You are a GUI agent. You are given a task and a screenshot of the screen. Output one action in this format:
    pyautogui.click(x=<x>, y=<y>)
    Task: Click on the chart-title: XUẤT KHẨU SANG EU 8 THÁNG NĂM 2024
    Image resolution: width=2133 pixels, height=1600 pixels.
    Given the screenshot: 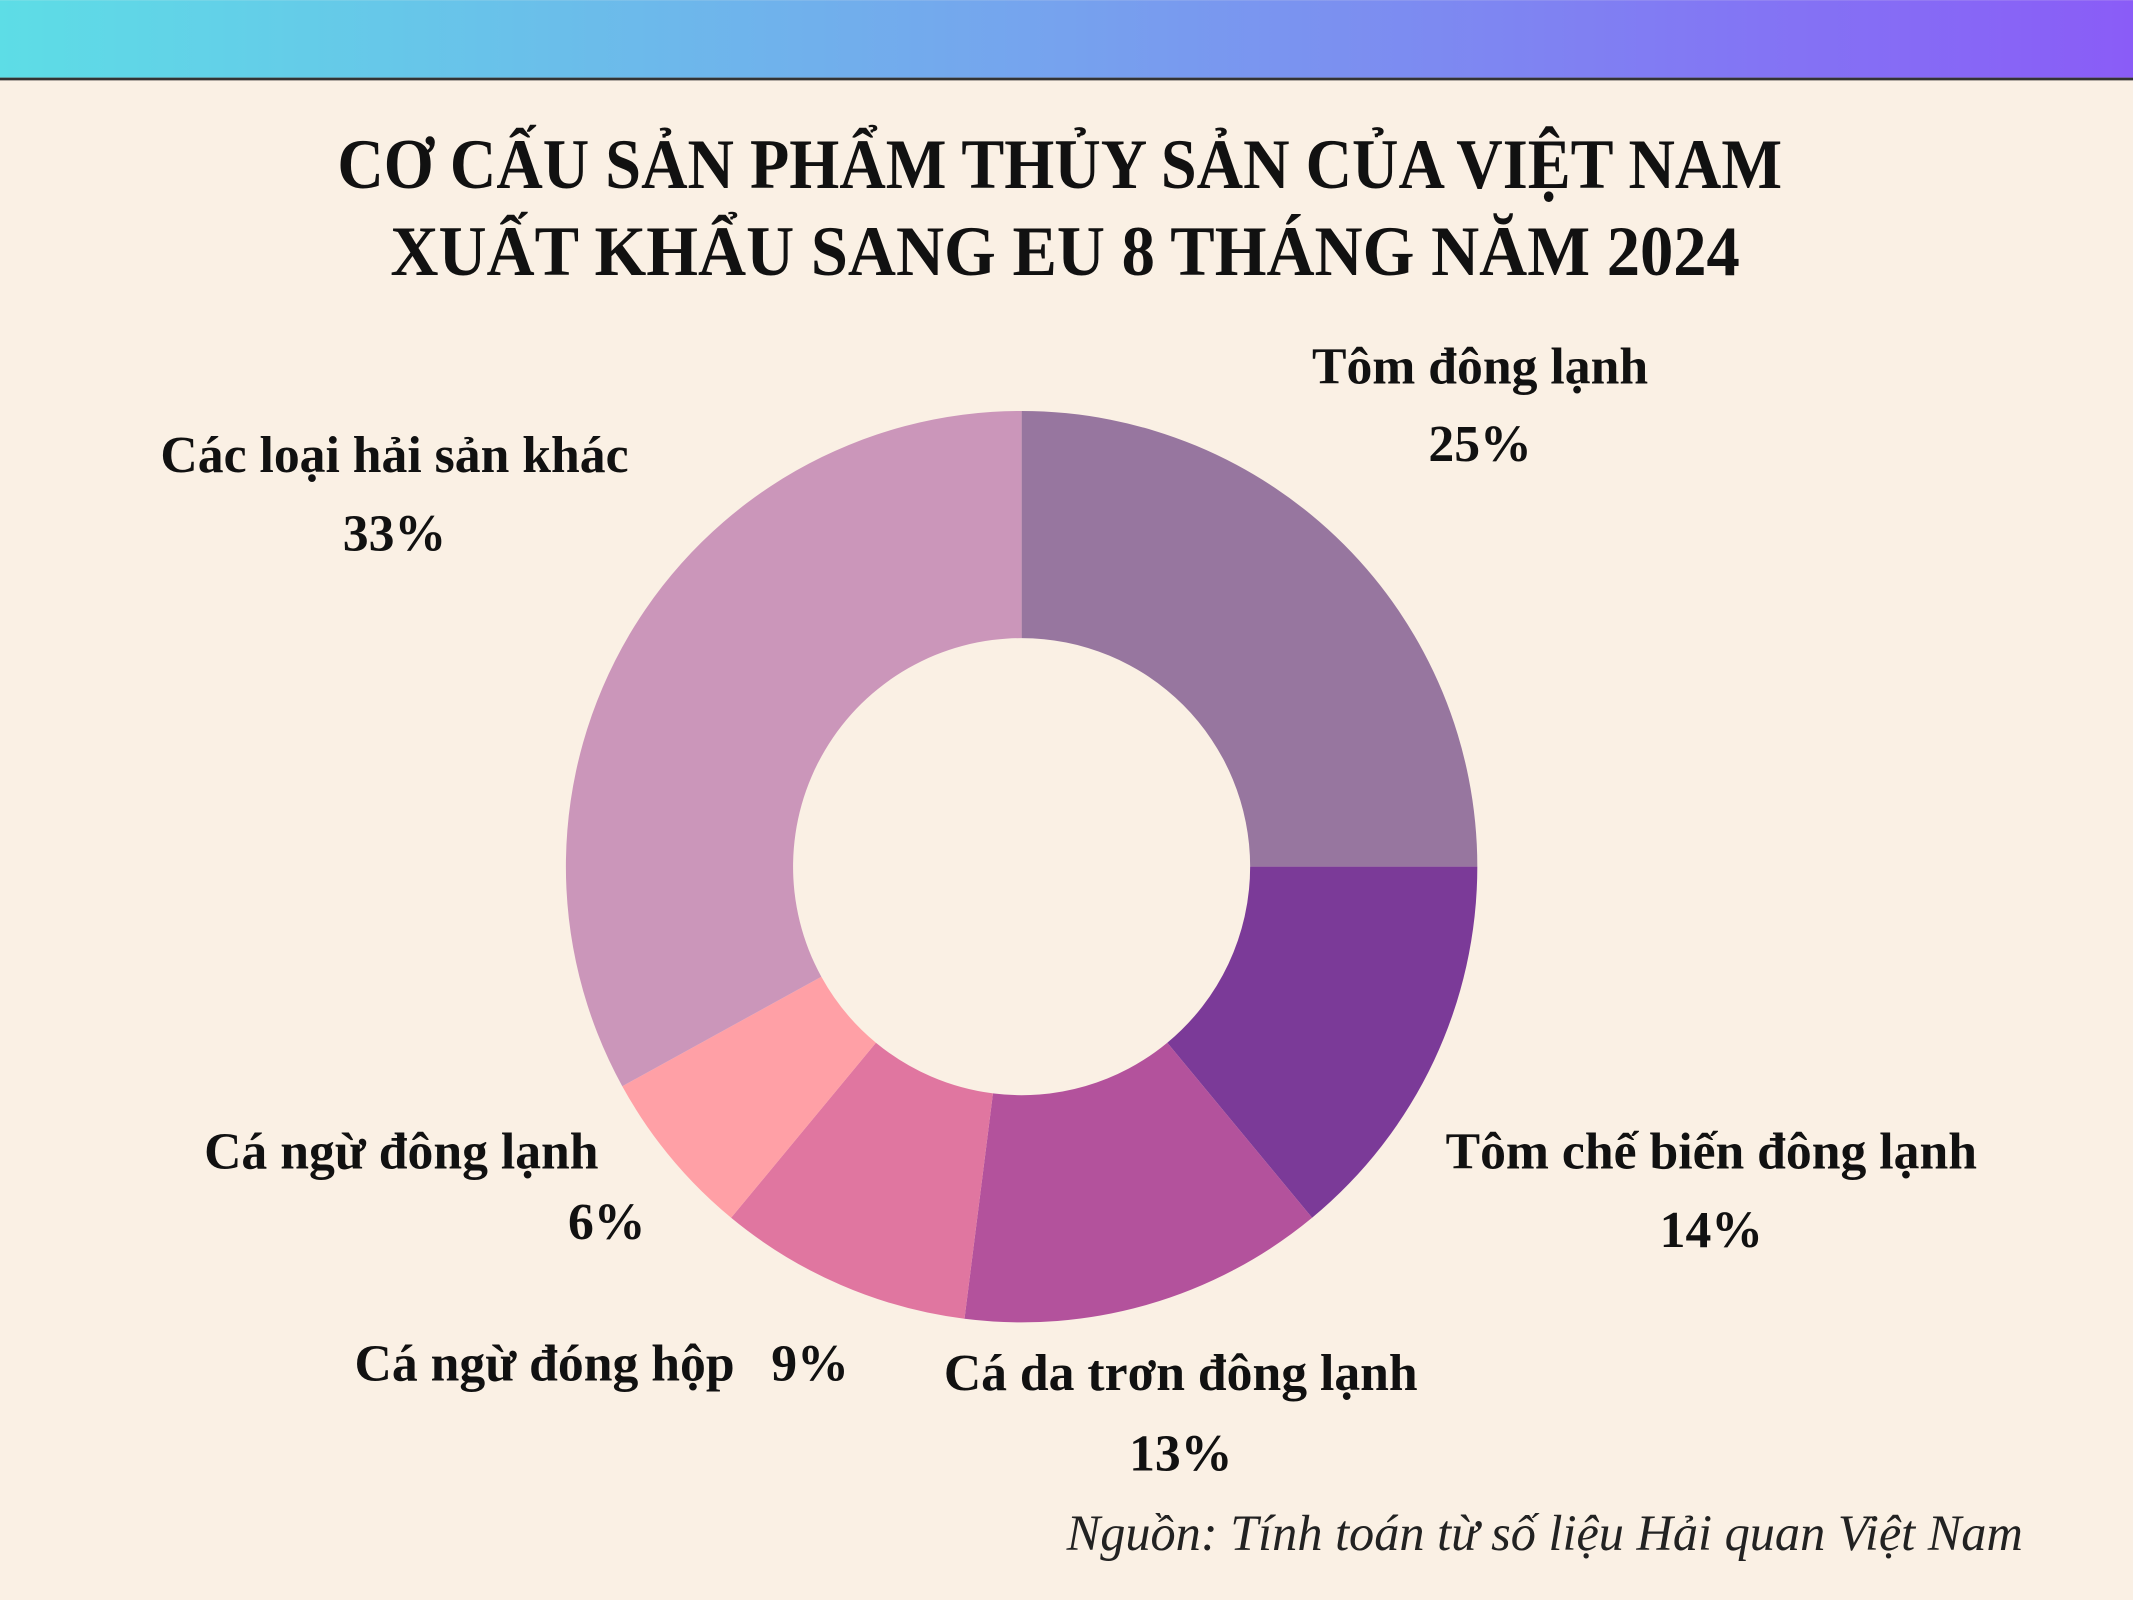 What is the action you would take?
    pyautogui.click(x=1064, y=251)
    